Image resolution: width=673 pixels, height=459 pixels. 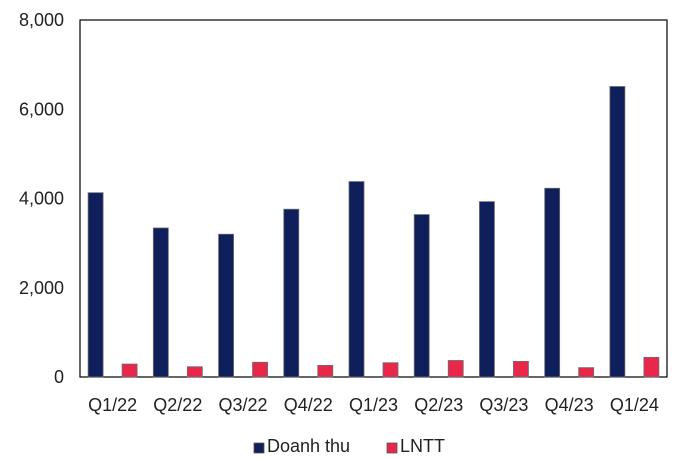 I want to click on x-tick-label: Q2/23, so click(x=438, y=405).